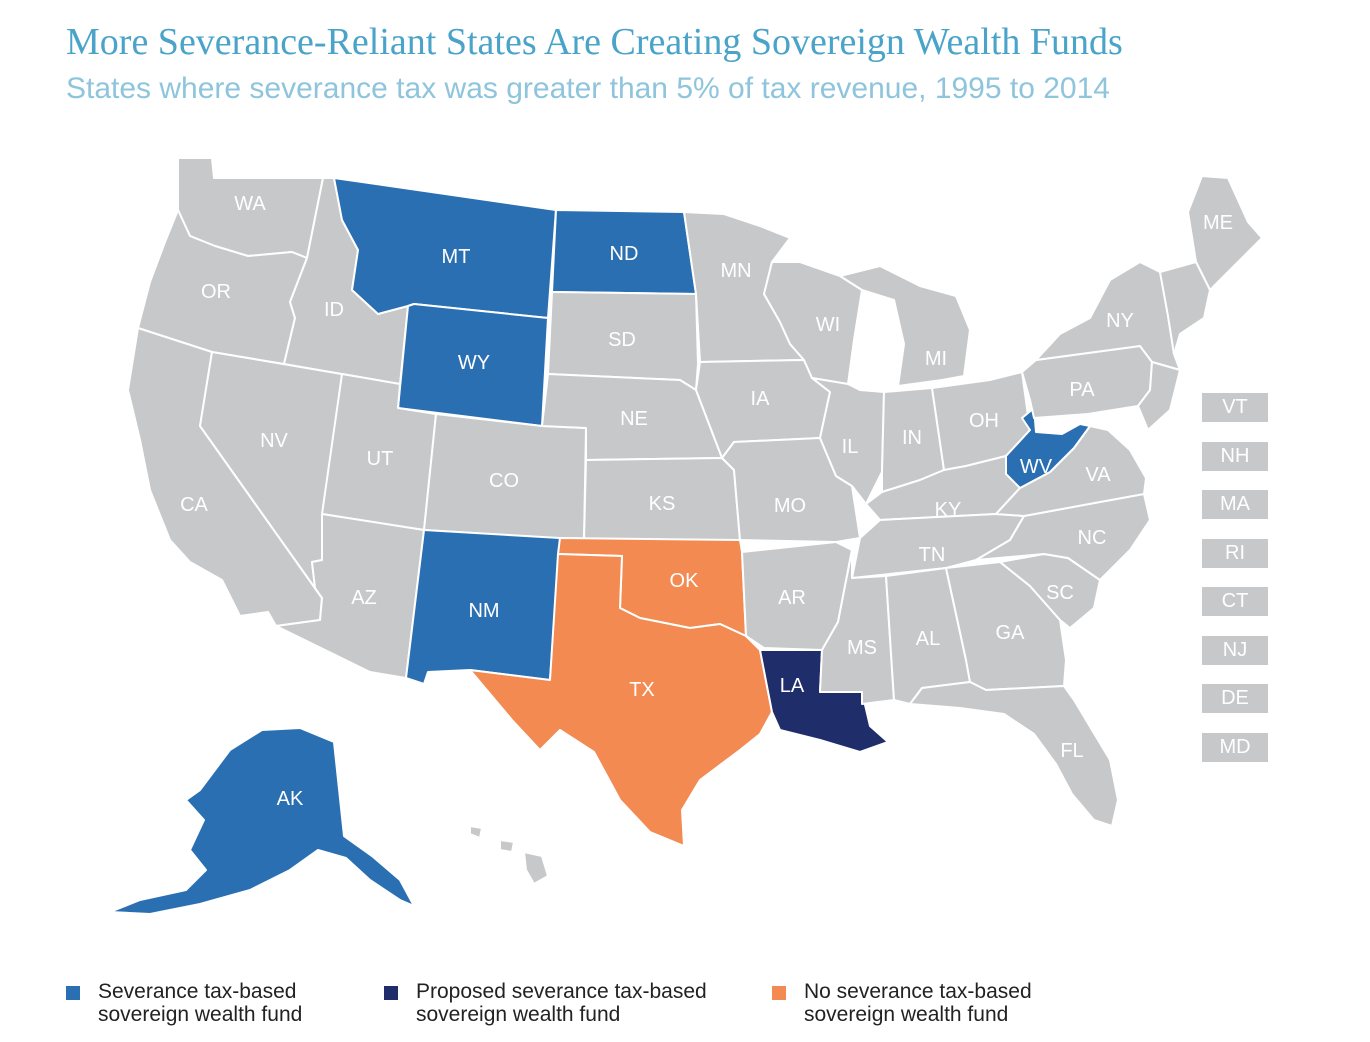 This screenshot has height=1042, width=1370. Describe the element at coordinates (622, 340) in the screenshot. I see `state-label-SD: SD` at that location.